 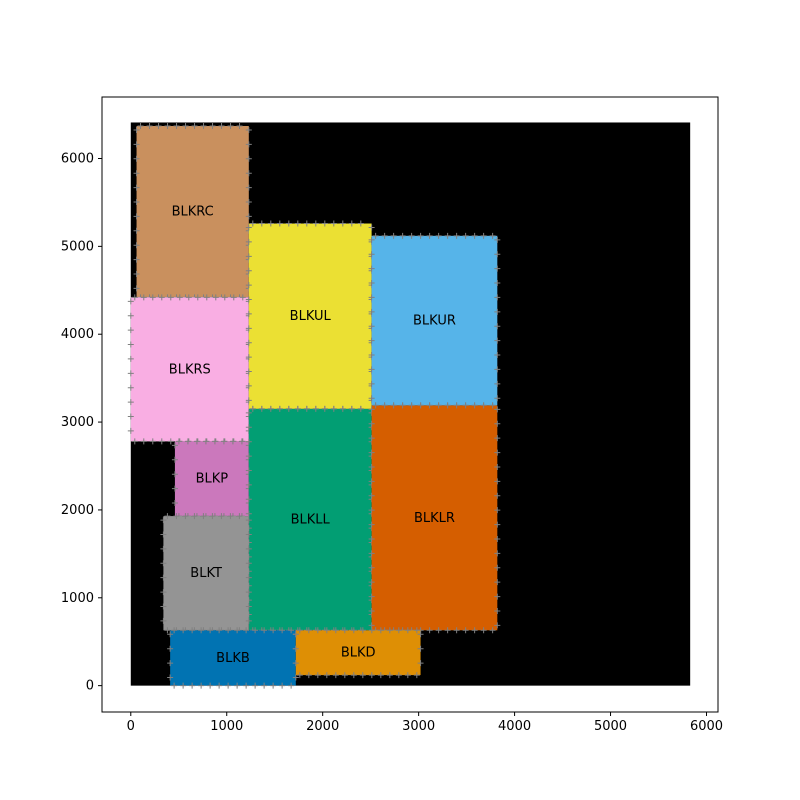 What do you see at coordinates (358, 653) in the screenshot?
I see `block-label: BLKD` at bounding box center [358, 653].